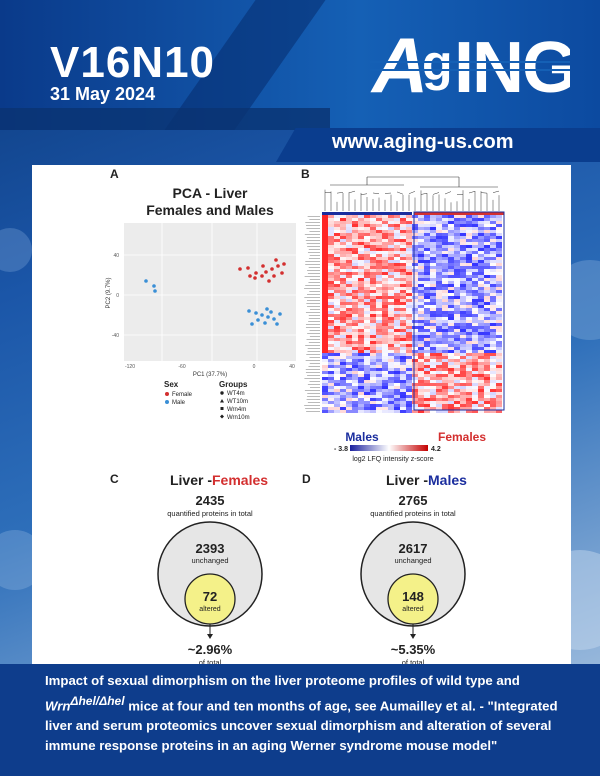 This screenshot has height=776, width=600. Describe the element at coordinates (236, 394) in the screenshot. I see `legend-group: WT4m` at that location.